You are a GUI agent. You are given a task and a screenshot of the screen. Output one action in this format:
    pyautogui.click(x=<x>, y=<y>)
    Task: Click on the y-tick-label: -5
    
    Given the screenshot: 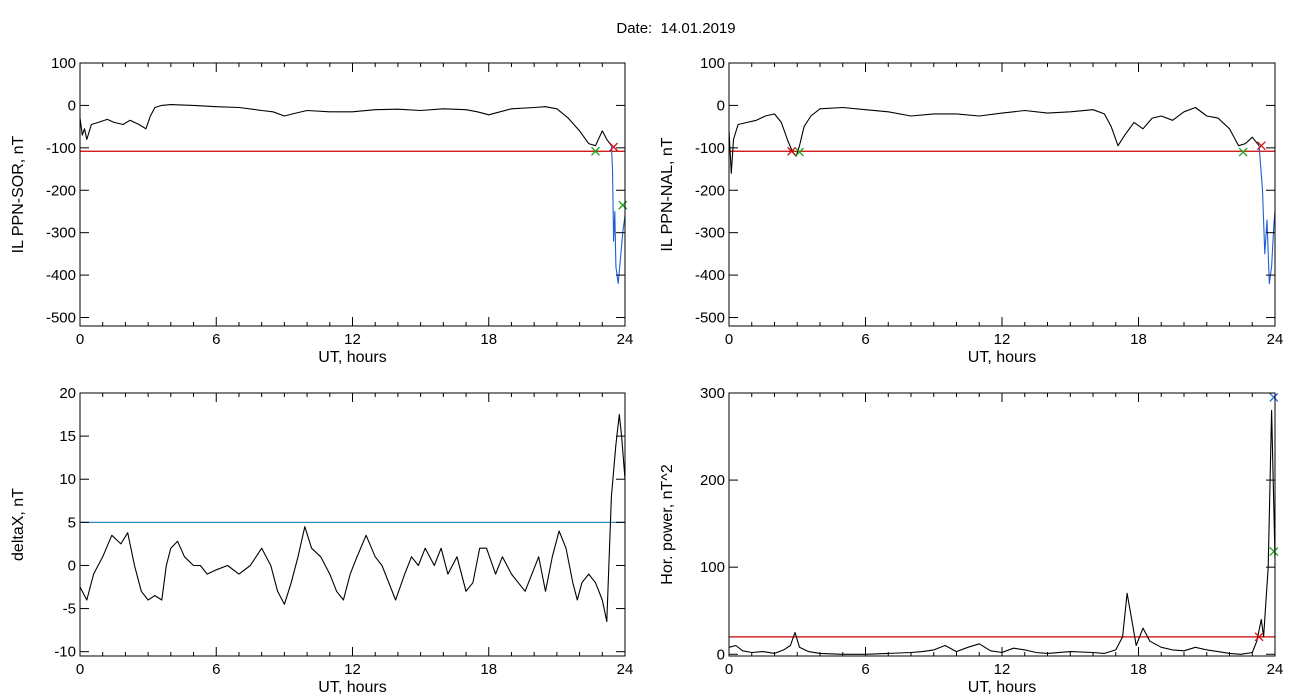 What is the action you would take?
    pyautogui.click(x=69, y=609)
    